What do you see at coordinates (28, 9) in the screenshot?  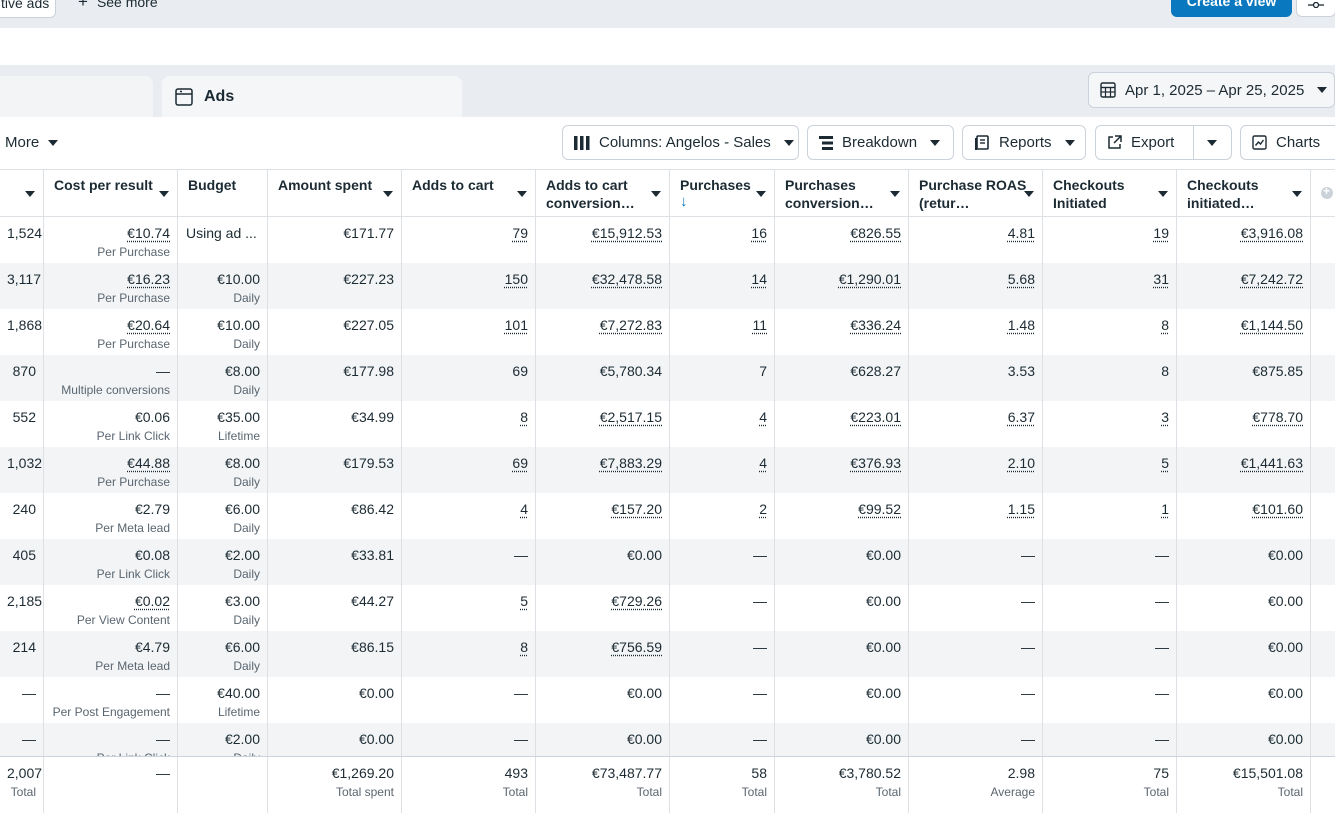 I see `filter-chip: tive ads` at bounding box center [28, 9].